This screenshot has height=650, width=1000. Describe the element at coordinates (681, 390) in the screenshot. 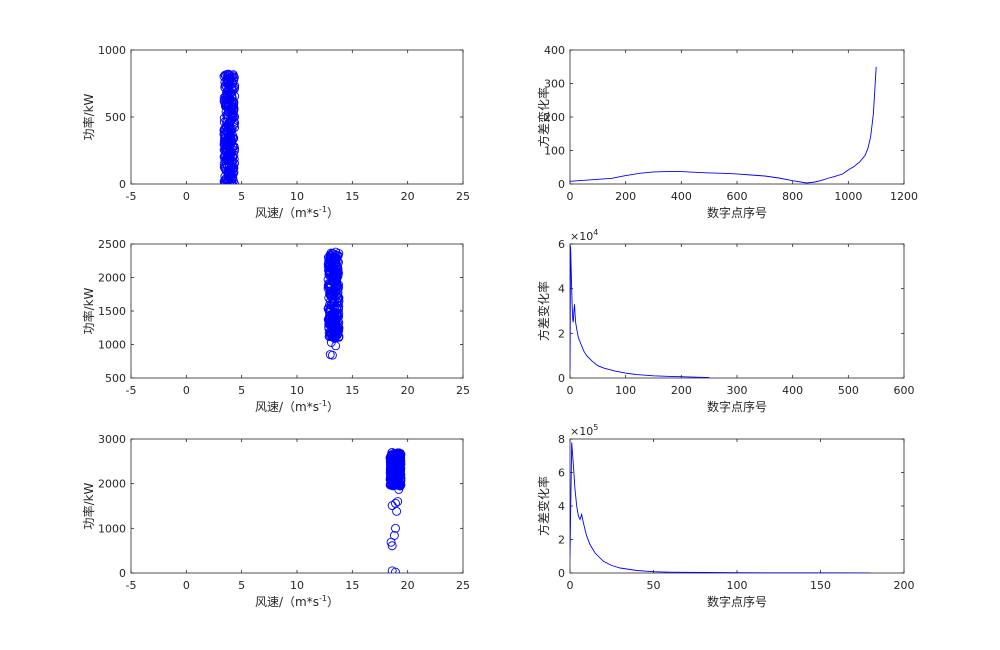

I see `x-tick-label: 200` at that location.